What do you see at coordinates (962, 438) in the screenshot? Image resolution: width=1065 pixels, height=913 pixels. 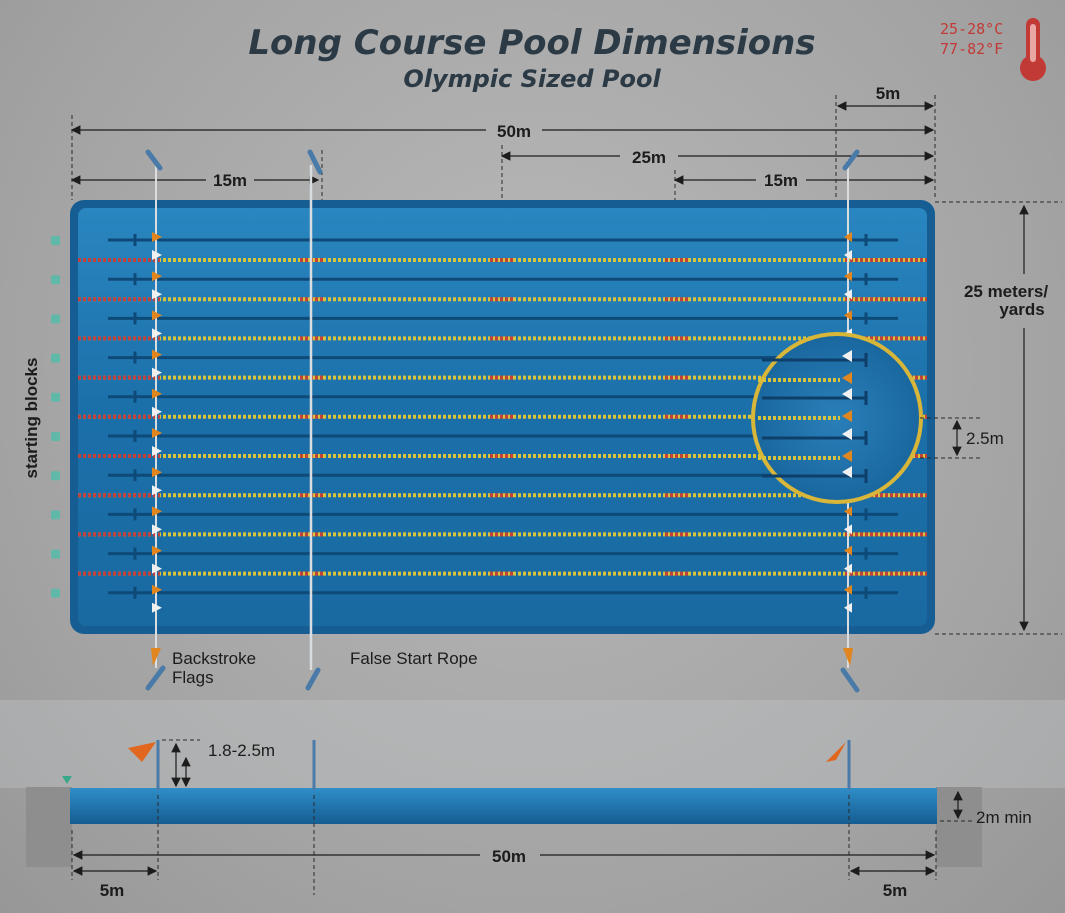 I see `dimension-lane-width: 2.5m` at bounding box center [962, 438].